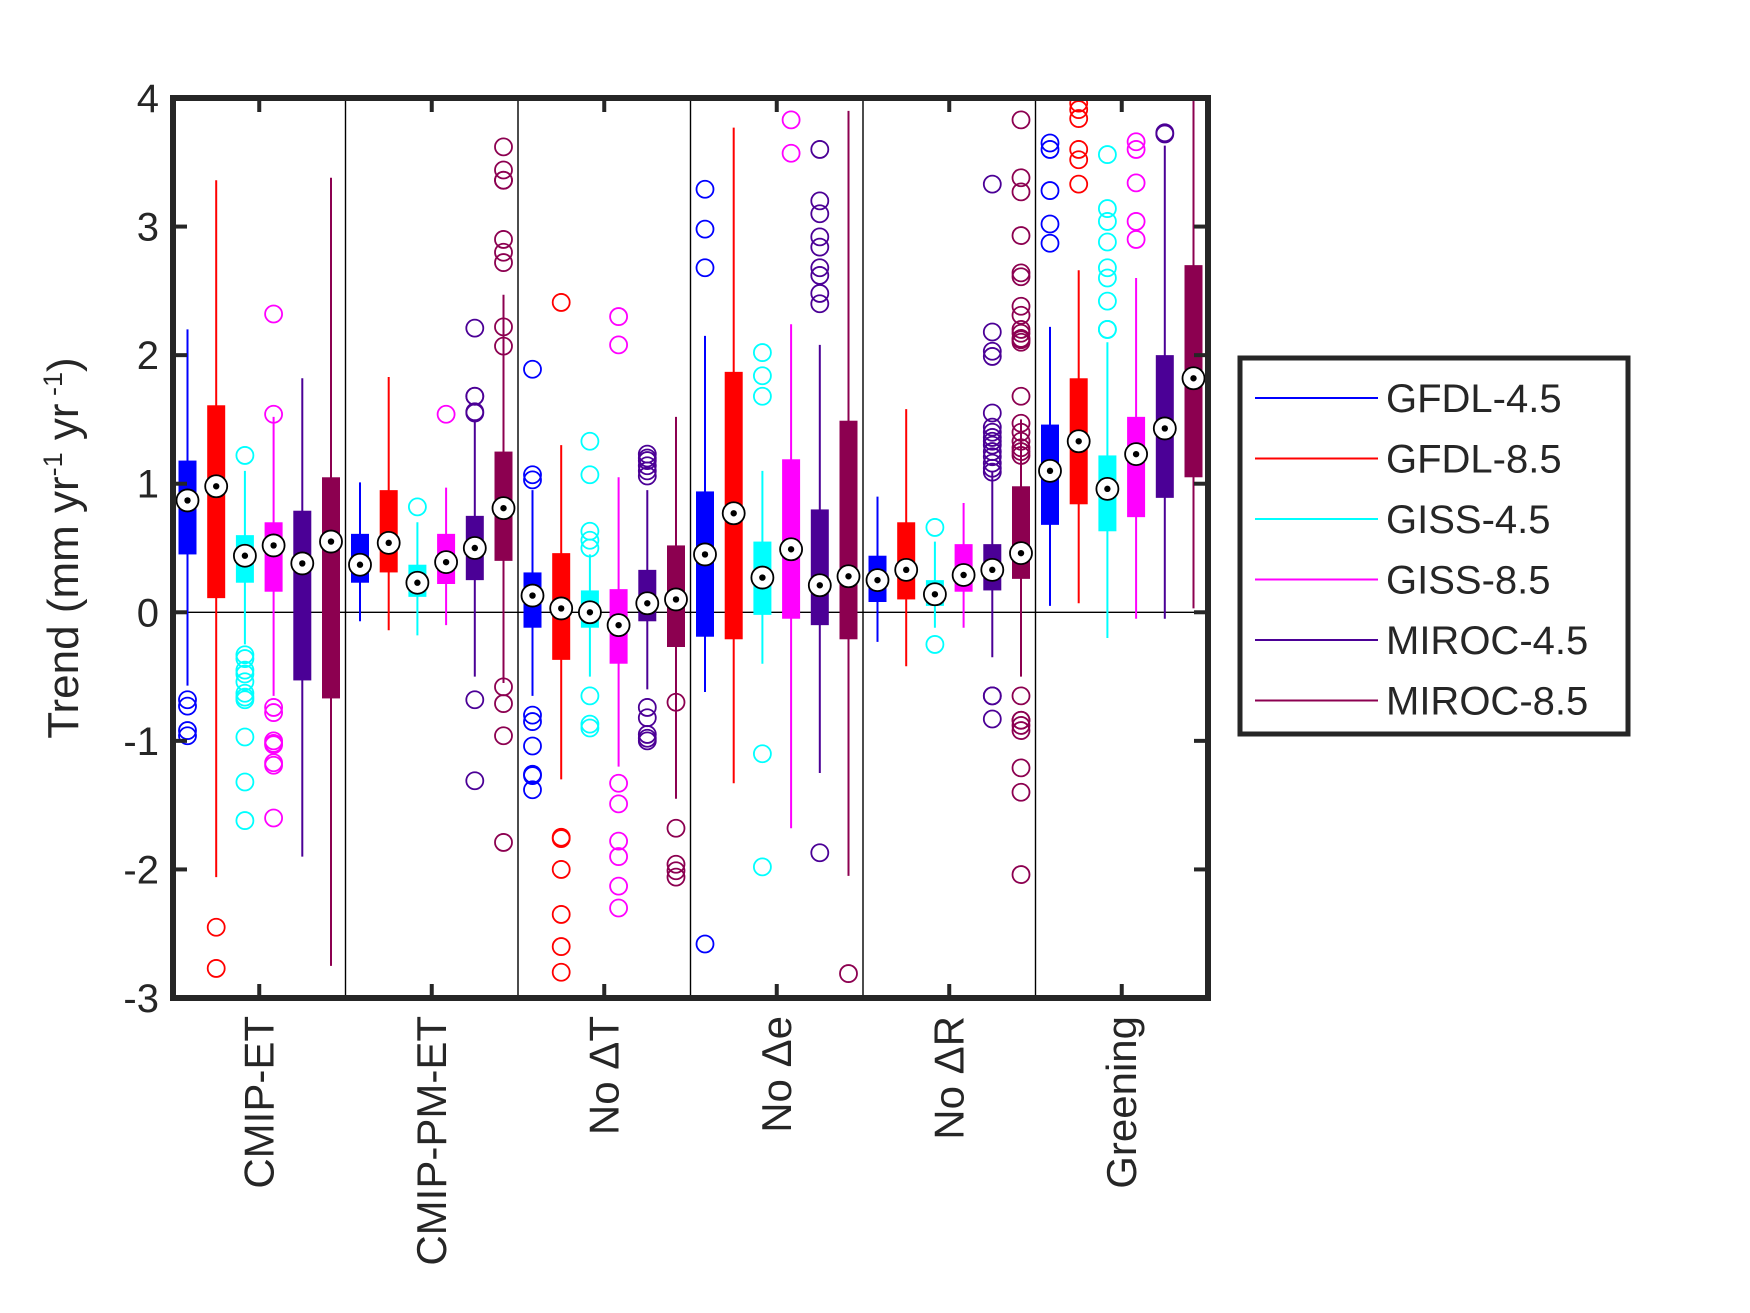 The height and width of the screenshot is (1313, 1750). I want to click on legend-label: GISS-8.5, so click(1468, 581).